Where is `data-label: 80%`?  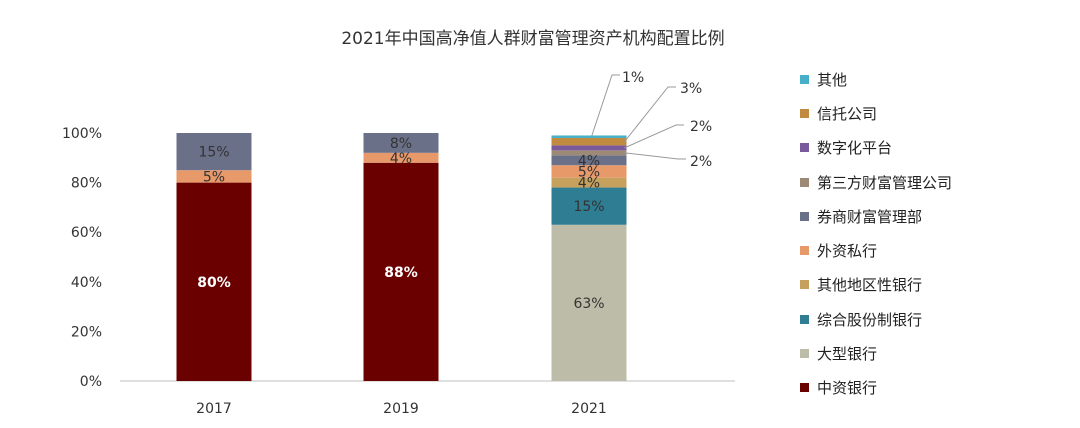 data-label: 80% is located at coordinates (214, 283).